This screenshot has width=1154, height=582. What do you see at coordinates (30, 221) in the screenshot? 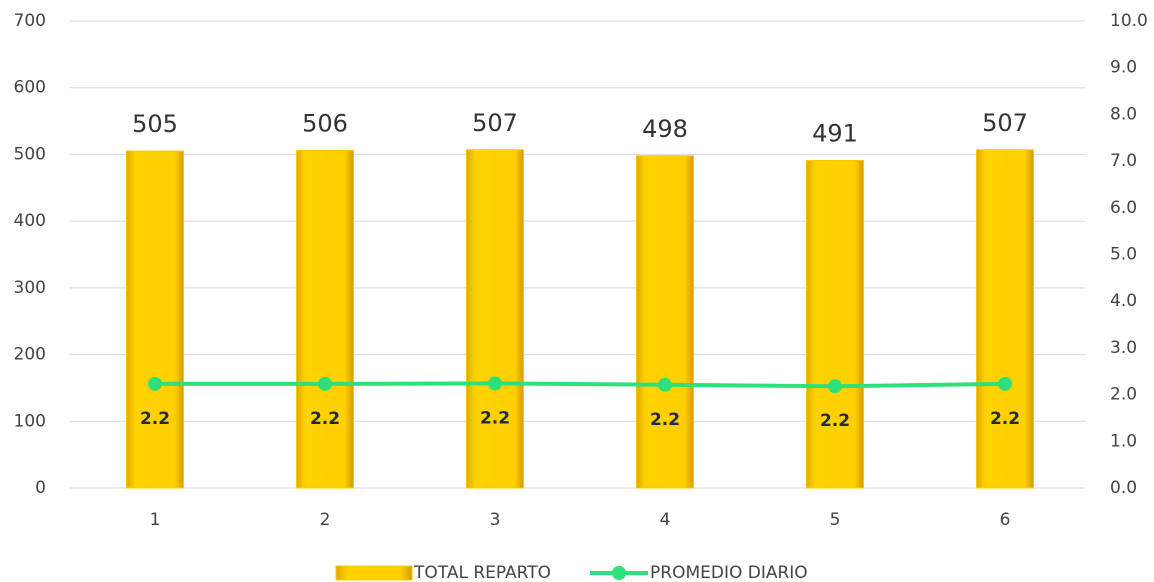
I see `y-tick-label: 400` at bounding box center [30, 221].